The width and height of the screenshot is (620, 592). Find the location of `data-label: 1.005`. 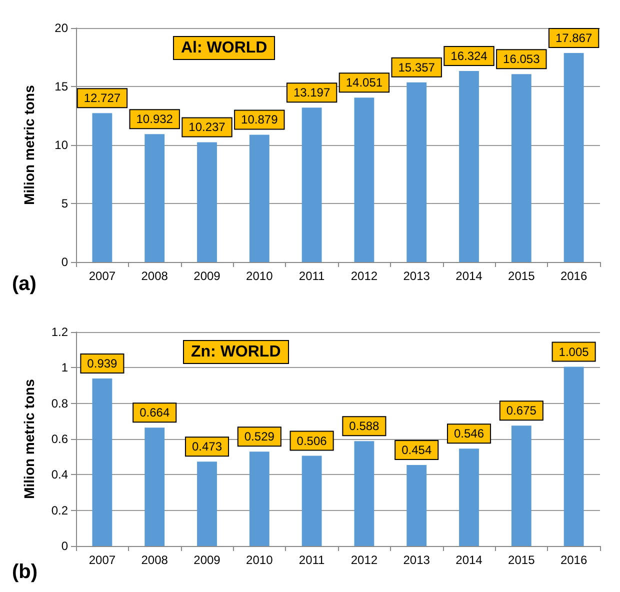

data-label: 1.005 is located at coordinates (574, 351).